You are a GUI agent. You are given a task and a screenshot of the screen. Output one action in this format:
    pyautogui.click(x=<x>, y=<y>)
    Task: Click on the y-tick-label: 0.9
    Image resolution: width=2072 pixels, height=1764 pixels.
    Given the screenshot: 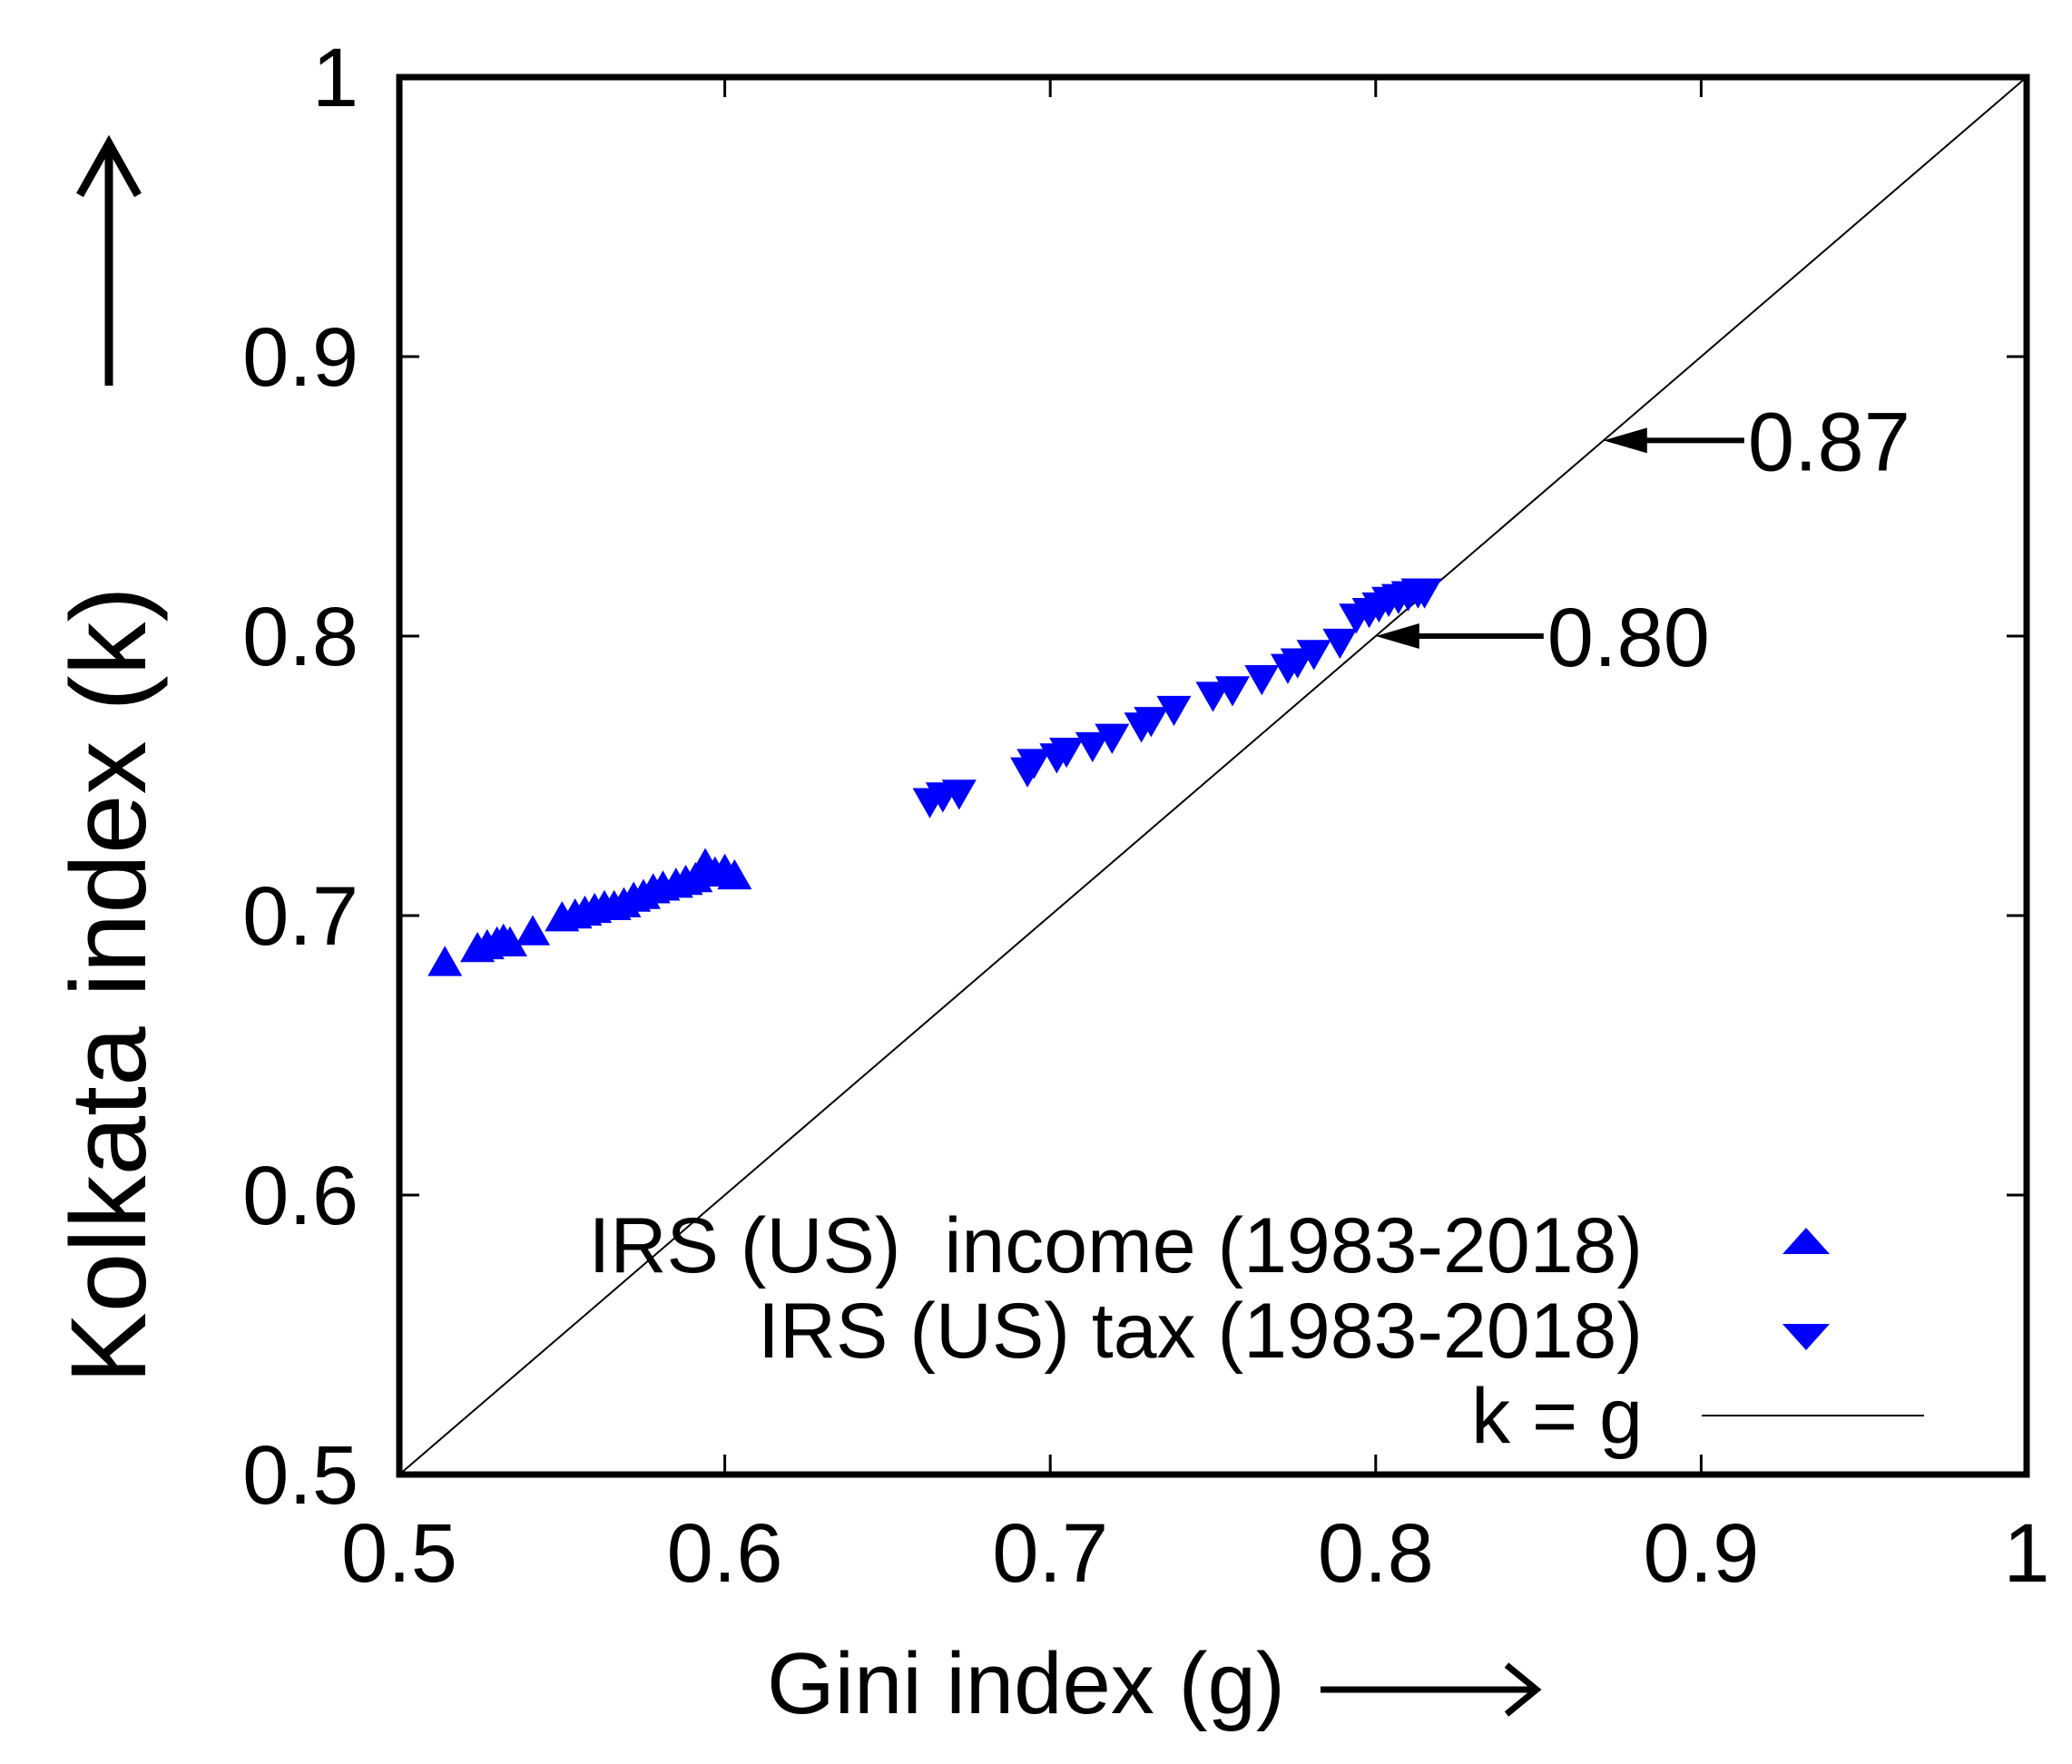 What is the action you would take?
    pyautogui.click(x=300, y=357)
    